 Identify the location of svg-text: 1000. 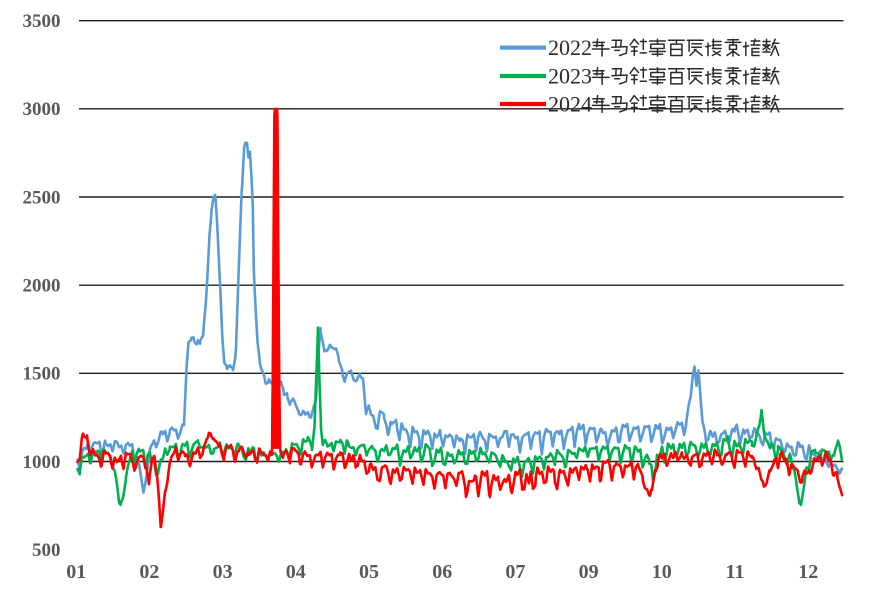
(42, 462).